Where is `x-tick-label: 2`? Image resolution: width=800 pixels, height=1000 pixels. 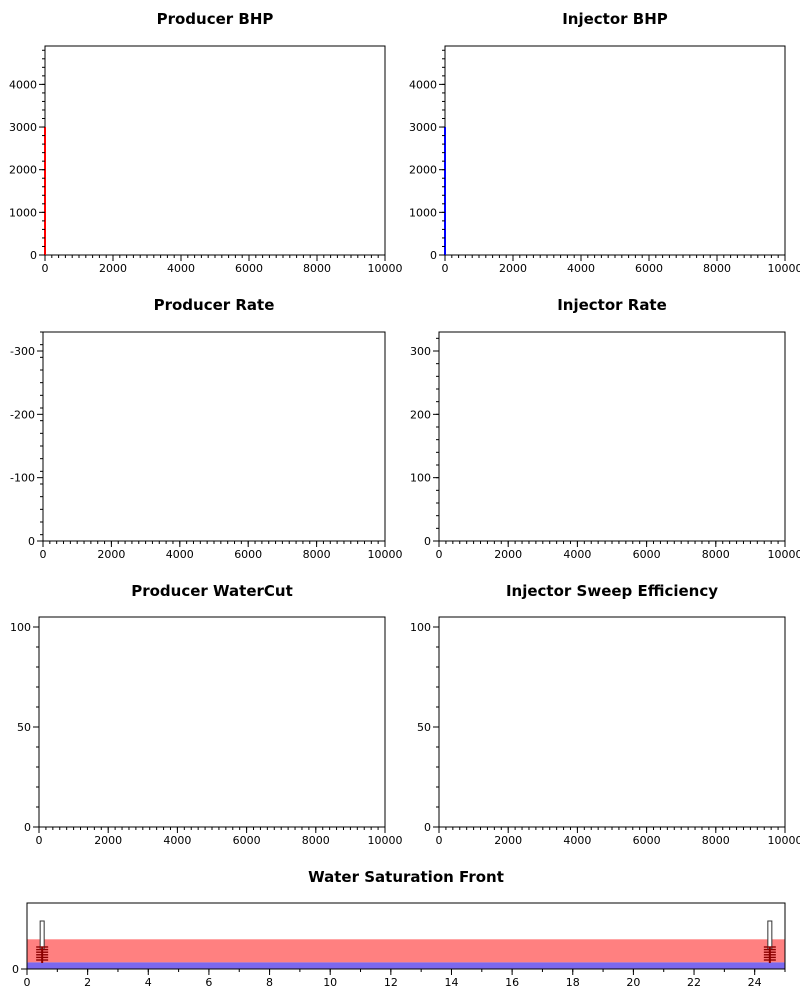
x-tick-label: 2 is located at coordinates (87, 982).